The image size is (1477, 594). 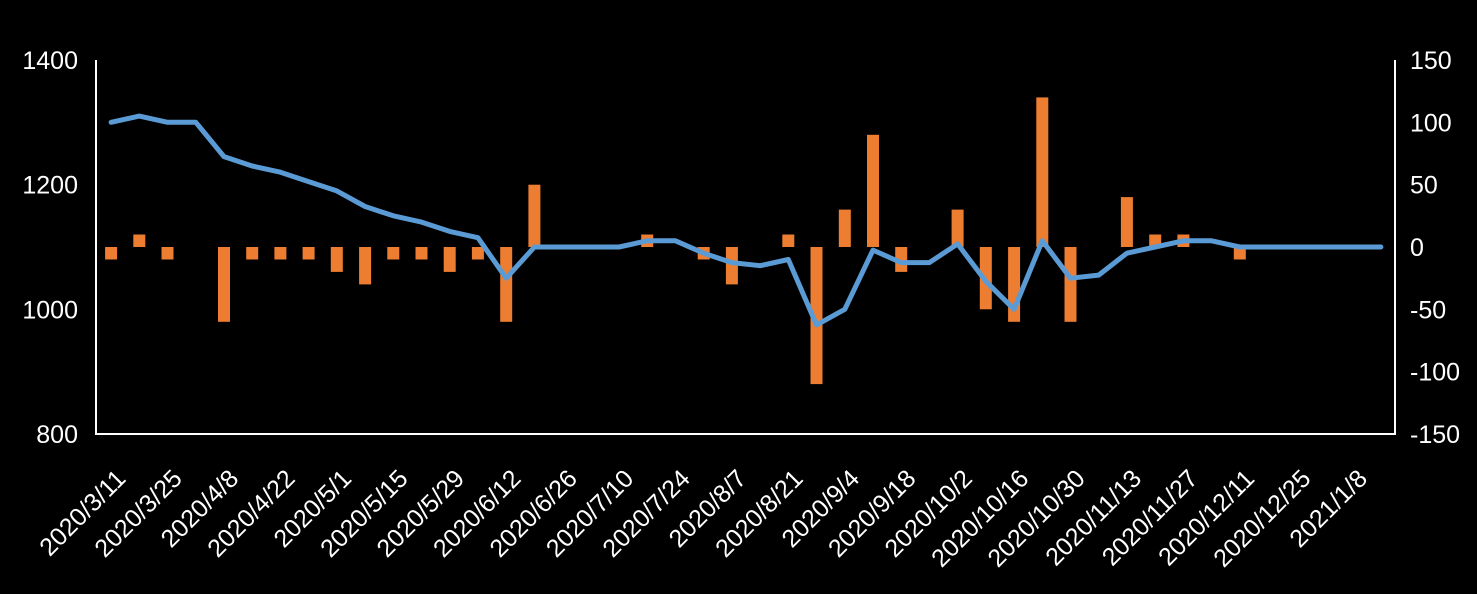 What do you see at coordinates (1417, 248) in the screenshot?
I see `right-axis-tick-label: 0` at bounding box center [1417, 248].